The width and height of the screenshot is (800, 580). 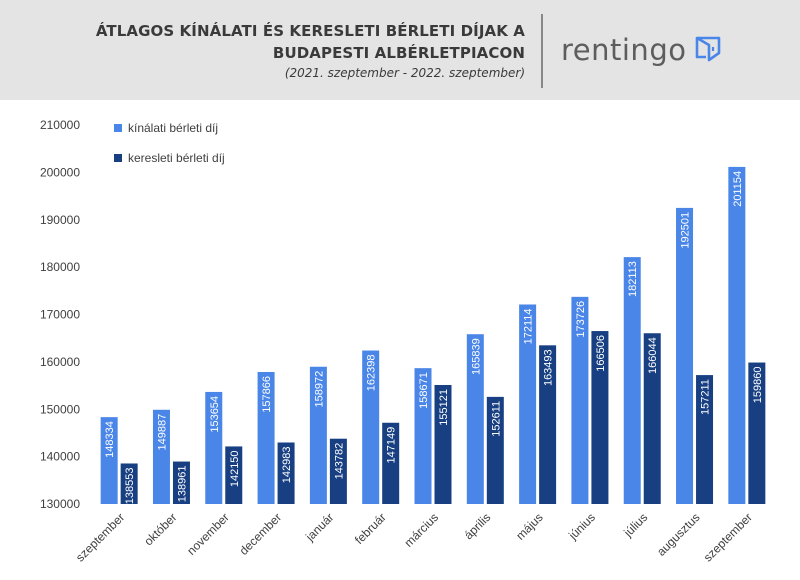 I want to click on y-tick-label: 130000, so click(x=60, y=504).